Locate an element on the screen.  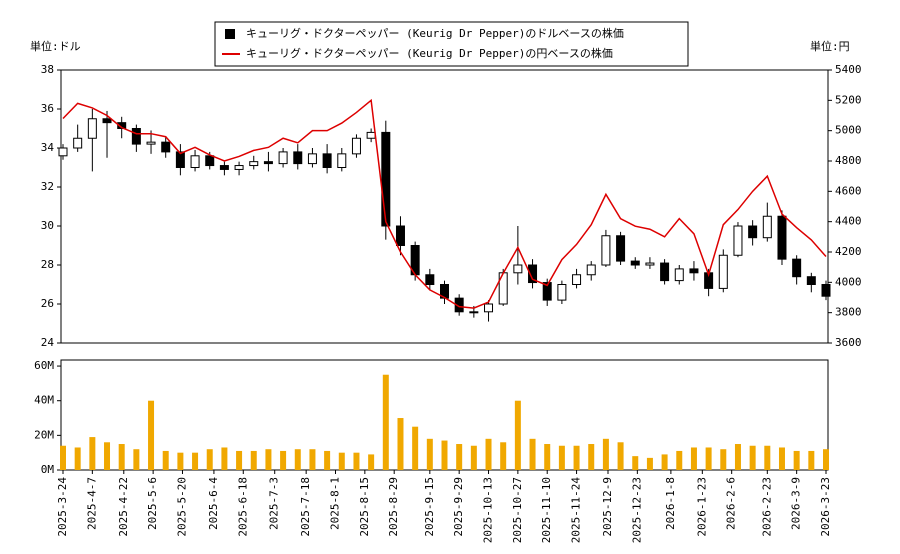
y2-axis-label: 単位:円 is located at coordinates (830, 46).